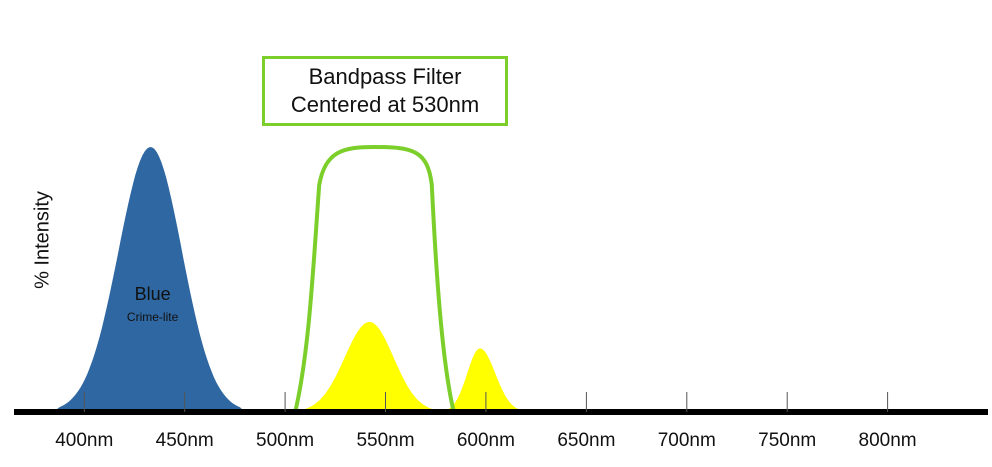 This screenshot has width=992, height=467. I want to click on bandpass-filter-callout: Bandpass Filter Centered at 530nm, so click(385, 91).